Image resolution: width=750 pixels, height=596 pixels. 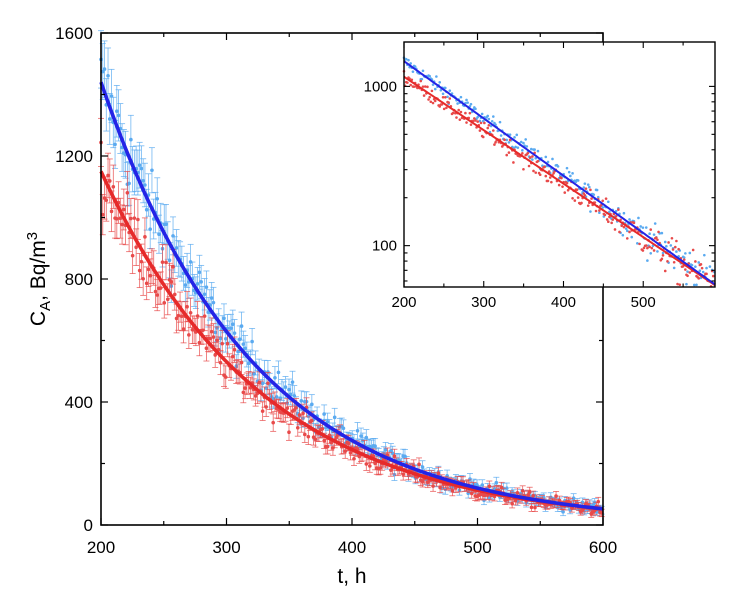 What do you see at coordinates (563, 302) in the screenshot?
I see `inset-tick-label-x-400: 400` at bounding box center [563, 302].